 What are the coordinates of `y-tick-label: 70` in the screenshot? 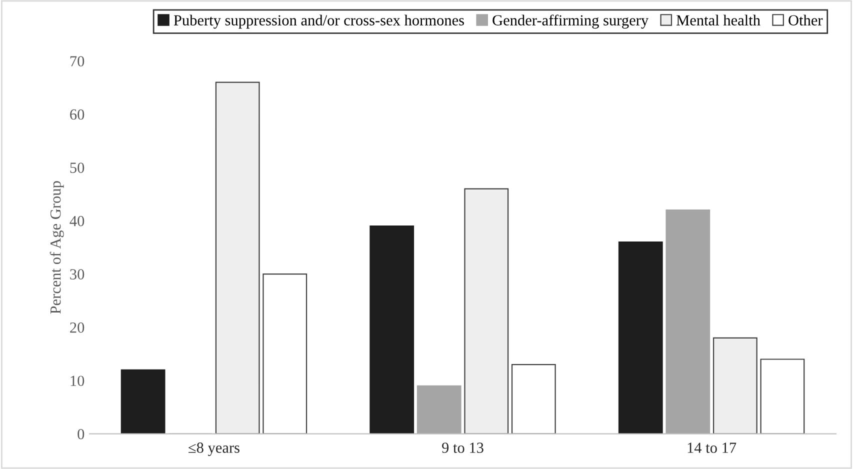 It's located at (77, 61).